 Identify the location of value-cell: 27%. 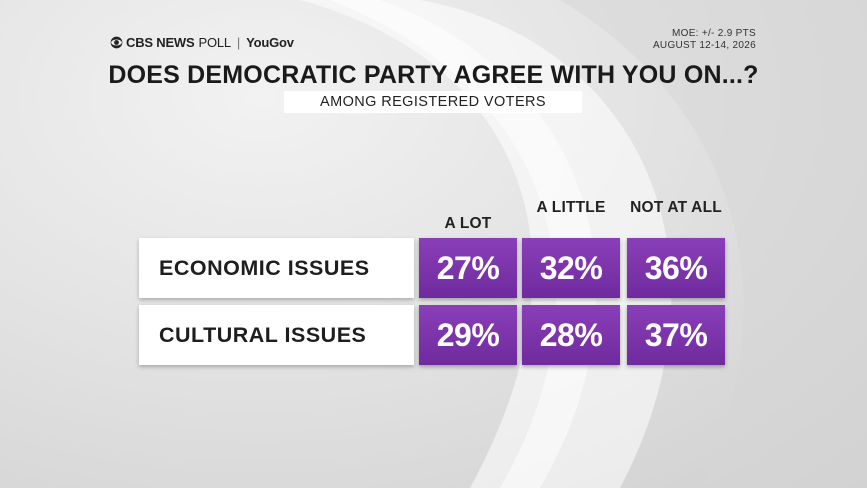
(468, 268).